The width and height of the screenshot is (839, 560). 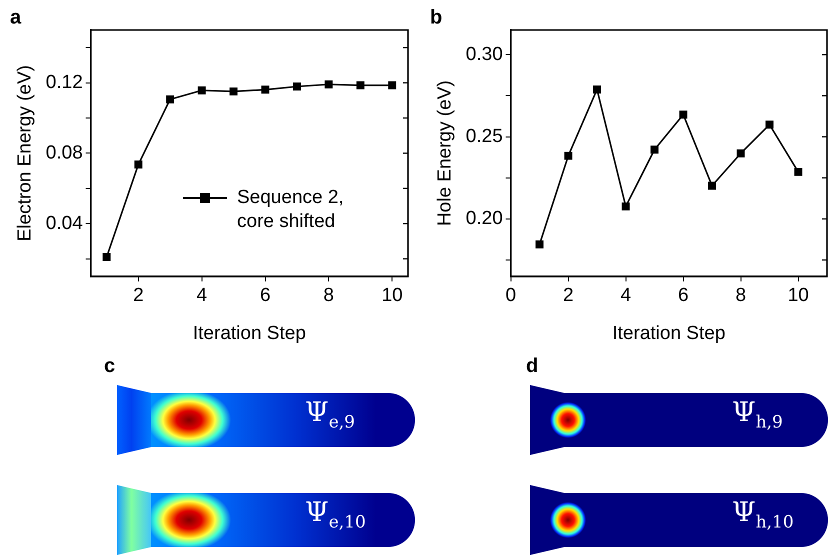 I want to click on y-tick-label: 0.20, so click(x=484, y=219).